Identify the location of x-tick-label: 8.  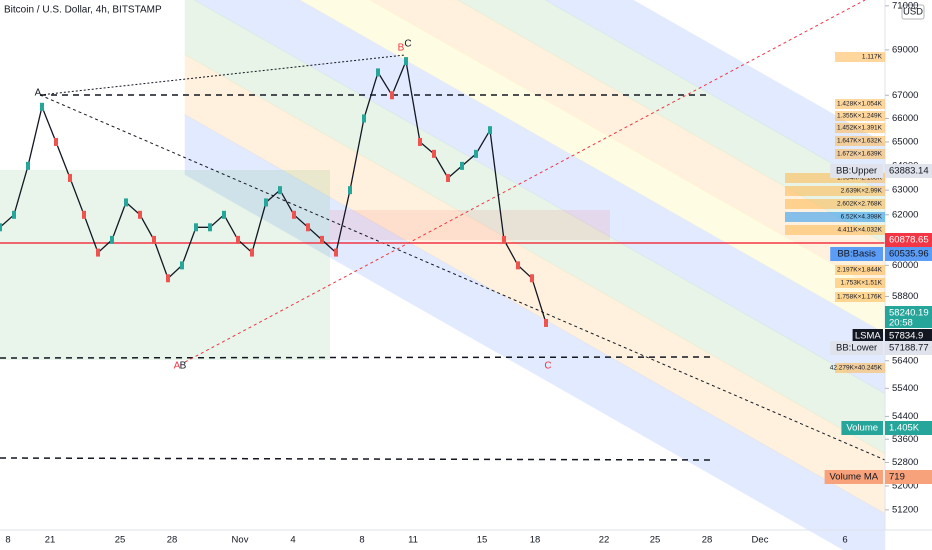
(361, 540).